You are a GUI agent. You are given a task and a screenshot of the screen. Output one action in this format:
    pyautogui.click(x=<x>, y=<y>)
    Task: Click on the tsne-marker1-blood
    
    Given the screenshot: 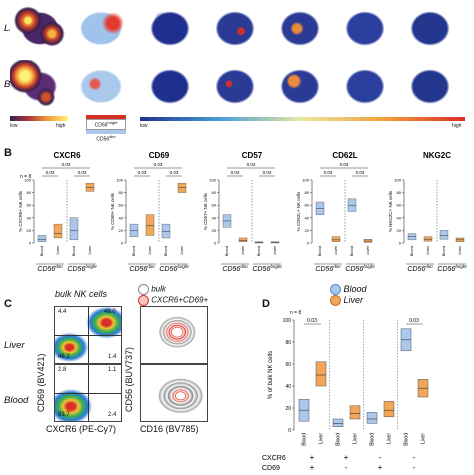 What is the action you would take?
    pyautogui.click(x=170, y=86)
    